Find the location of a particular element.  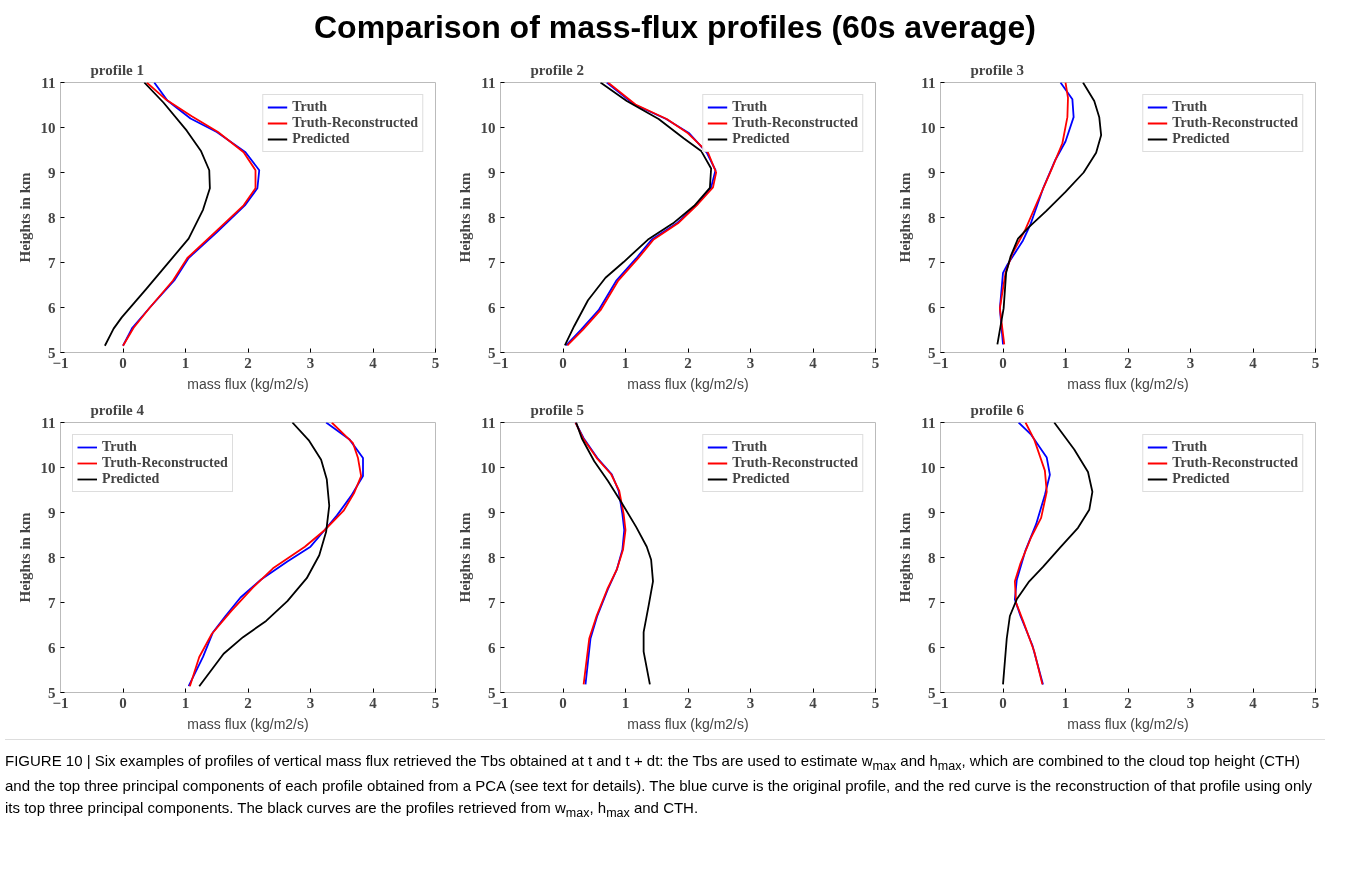

chart-title: profile 1 is located at coordinates (117, 69).